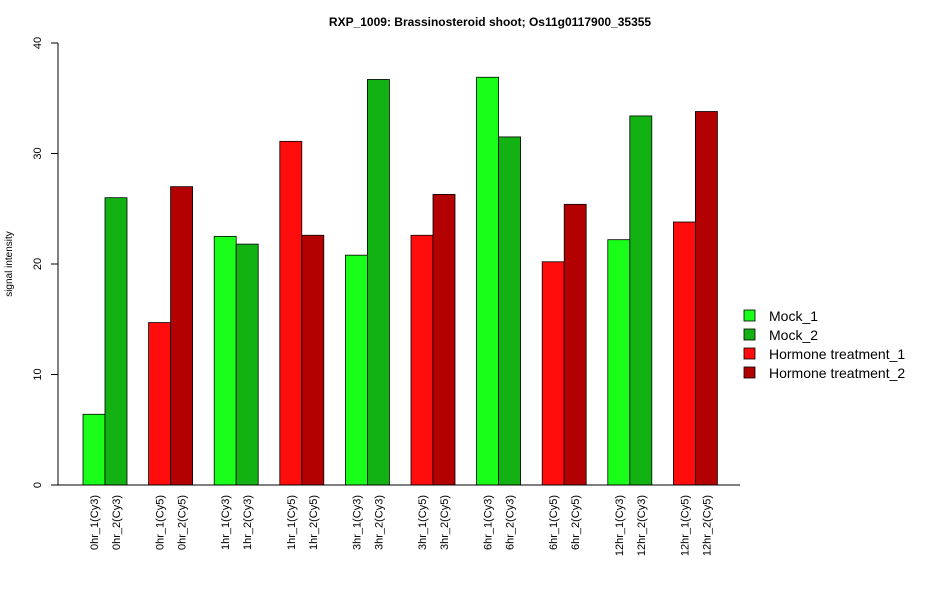 The width and height of the screenshot is (950, 600). I want to click on x-tick-label-3hr_2(Cy5): 3hr_2(Cy5), so click(445, 522).